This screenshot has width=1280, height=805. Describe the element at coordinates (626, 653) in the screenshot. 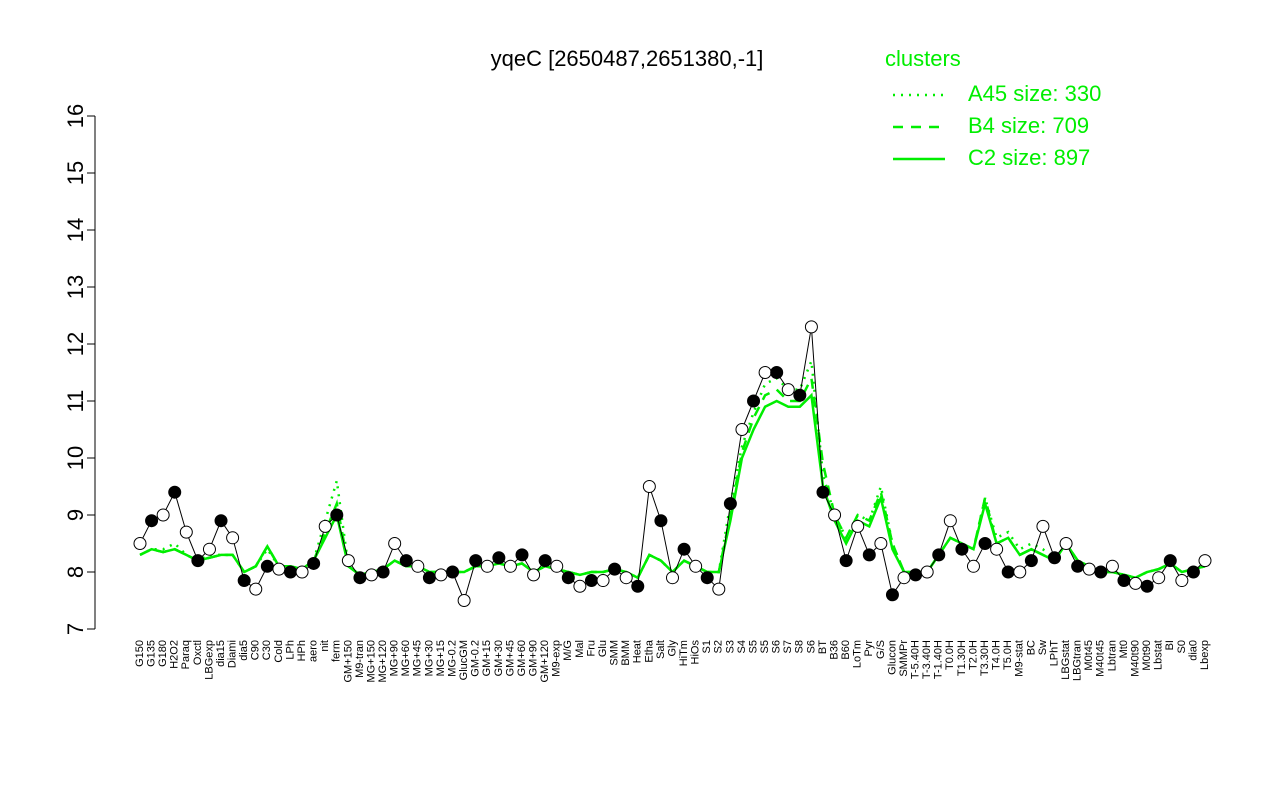

I see `x-tick-label: BMM` at that location.